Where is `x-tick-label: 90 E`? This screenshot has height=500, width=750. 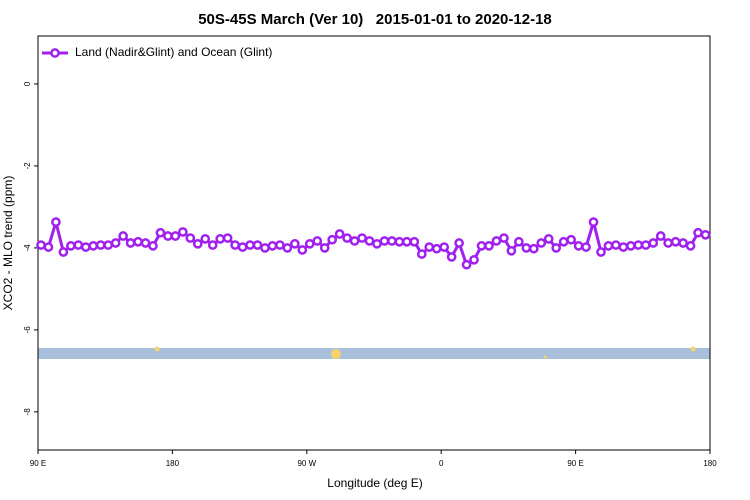
x-tick-label: 90 E is located at coordinates (38, 463).